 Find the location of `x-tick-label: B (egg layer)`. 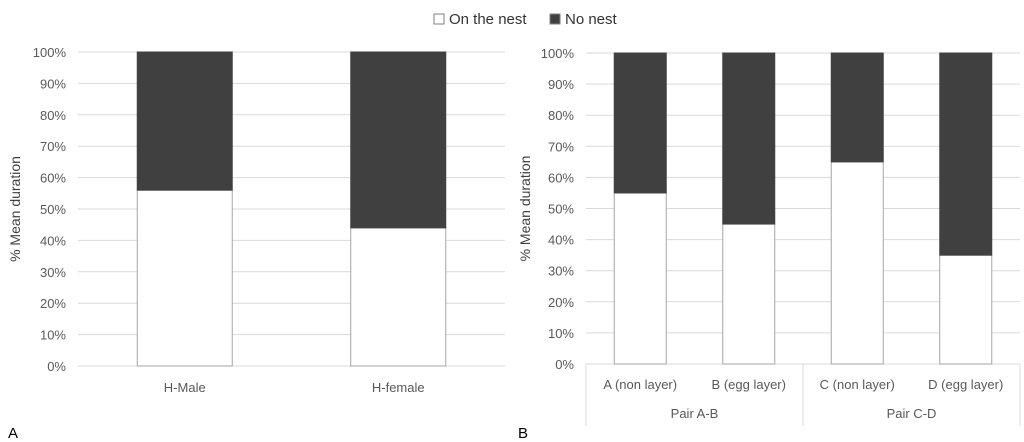

x-tick-label: B (egg layer) is located at coordinates (749, 384).